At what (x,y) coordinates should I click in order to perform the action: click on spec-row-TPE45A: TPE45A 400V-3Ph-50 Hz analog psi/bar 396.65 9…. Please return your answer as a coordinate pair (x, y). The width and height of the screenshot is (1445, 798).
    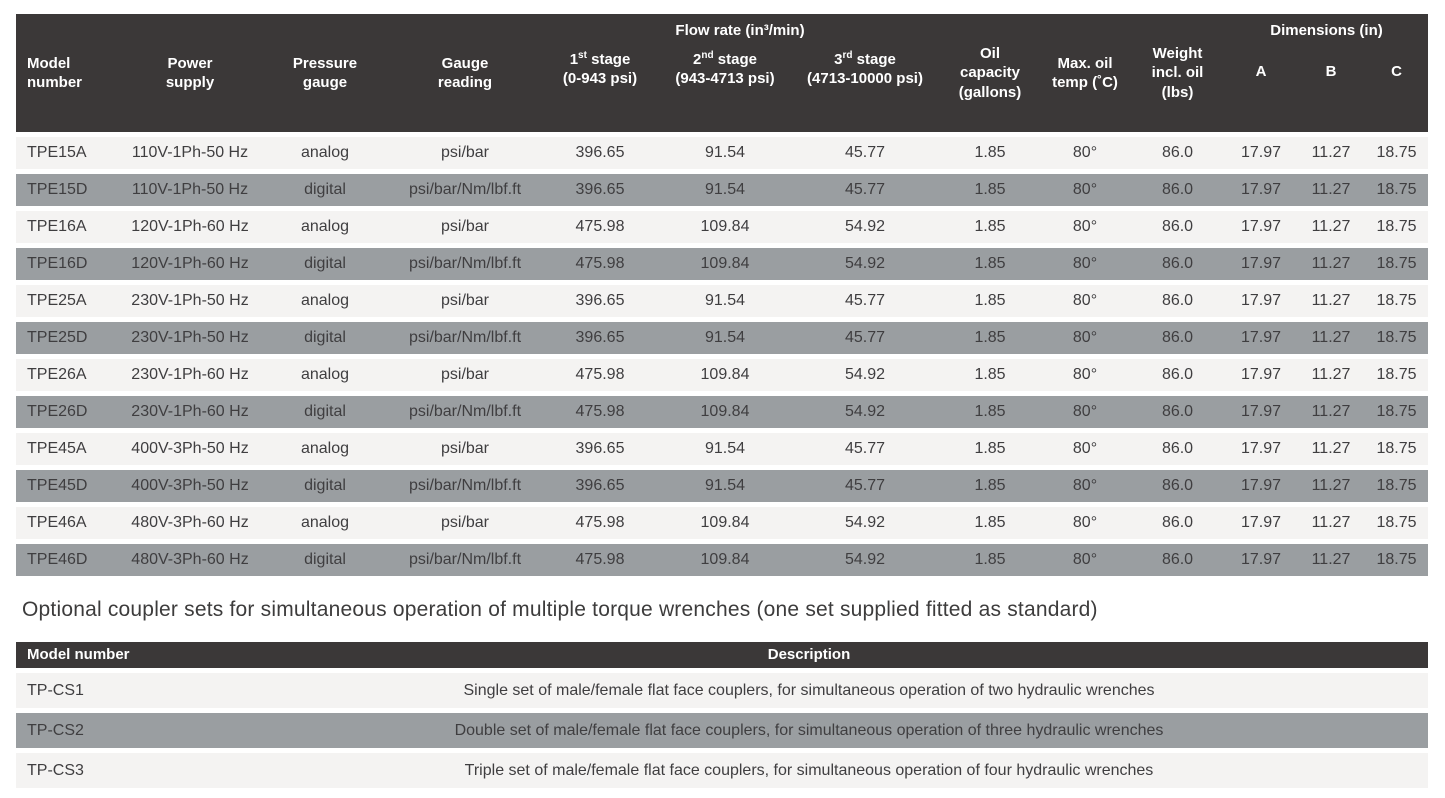
    Looking at the image, I should click on (722, 448).